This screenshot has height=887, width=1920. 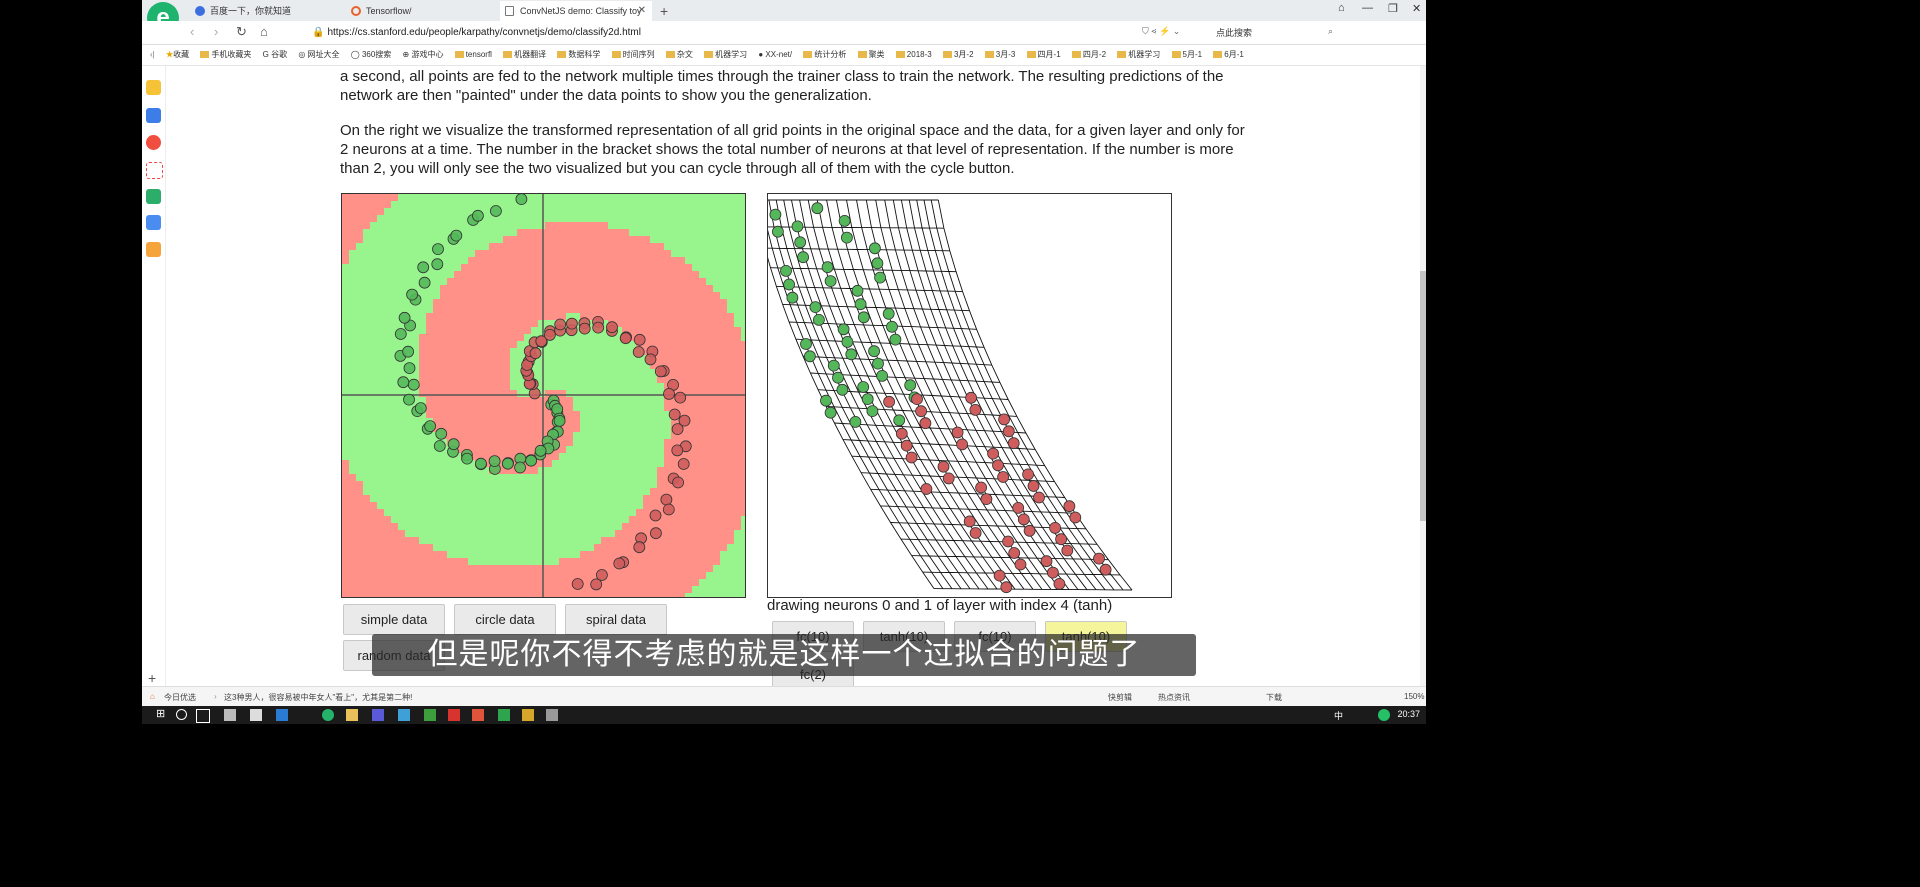 I want to click on tab-baidu: 百度一下，你就知道, so click(x=266, y=11).